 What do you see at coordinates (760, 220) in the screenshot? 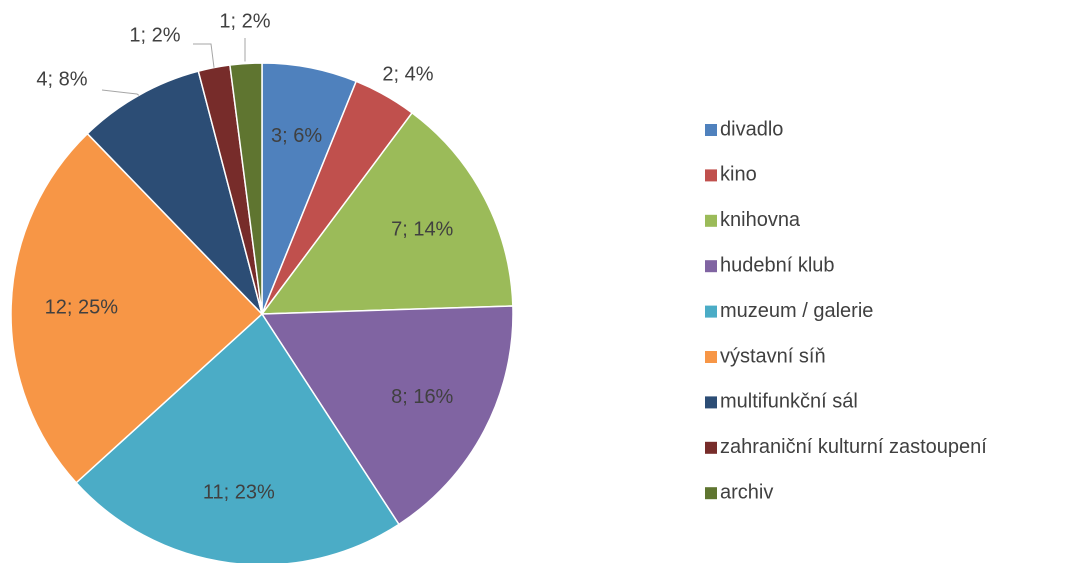
I see `legend-label: knihovna` at bounding box center [760, 220].